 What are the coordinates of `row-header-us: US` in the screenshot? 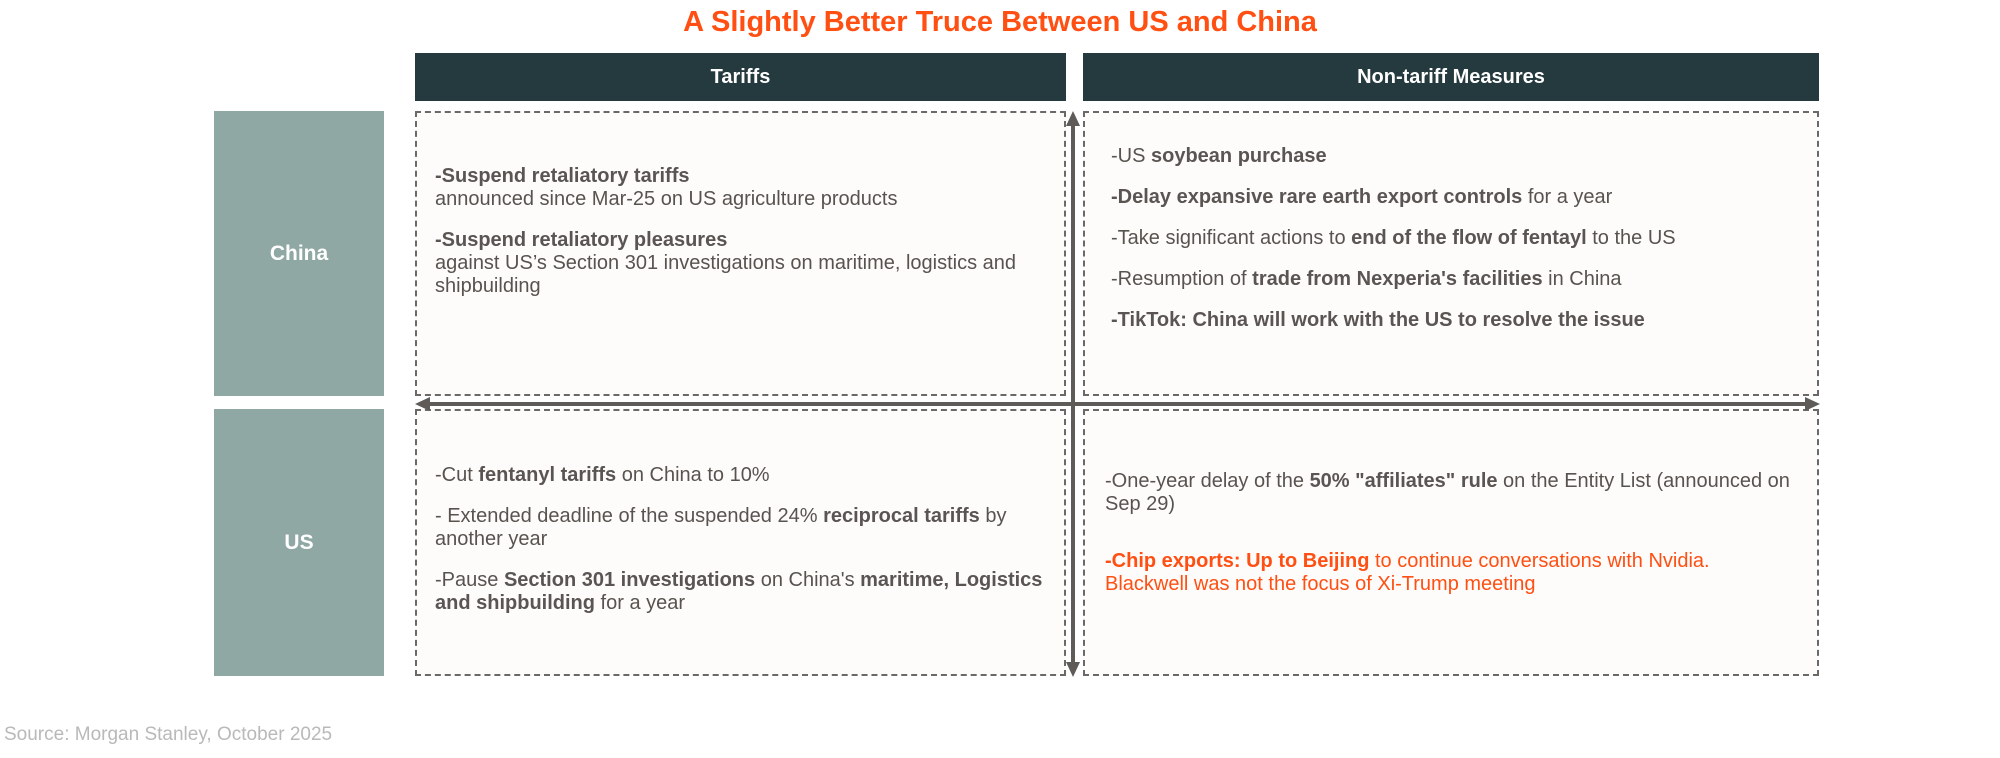 It's located at (299, 542).